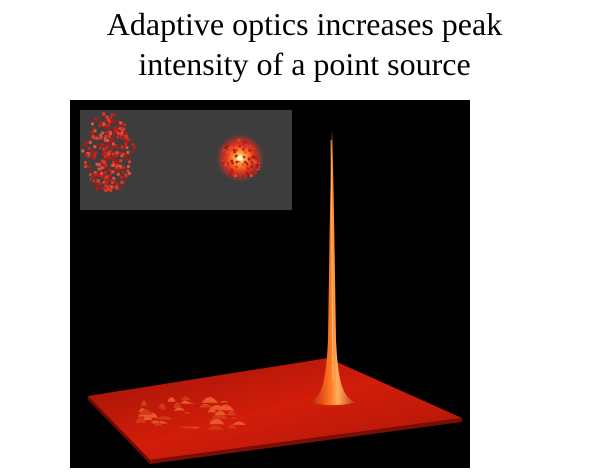  What do you see at coordinates (240, 158) in the screenshot?
I see `corrected-spot-image` at bounding box center [240, 158].